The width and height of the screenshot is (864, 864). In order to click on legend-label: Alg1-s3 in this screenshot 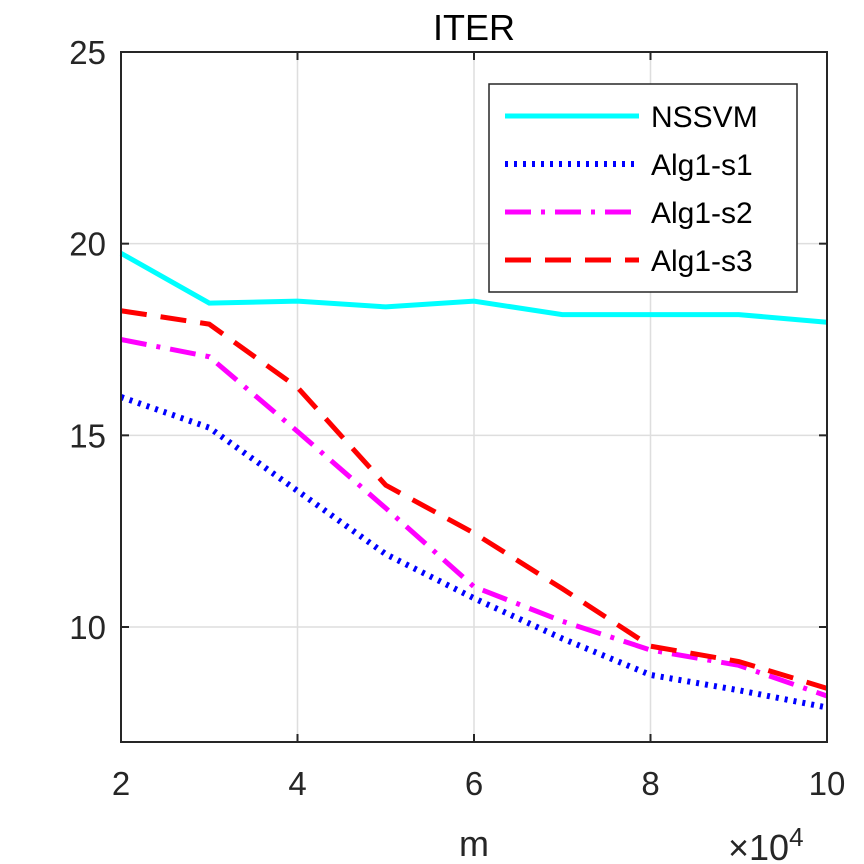, I will do `click(702, 261)`.